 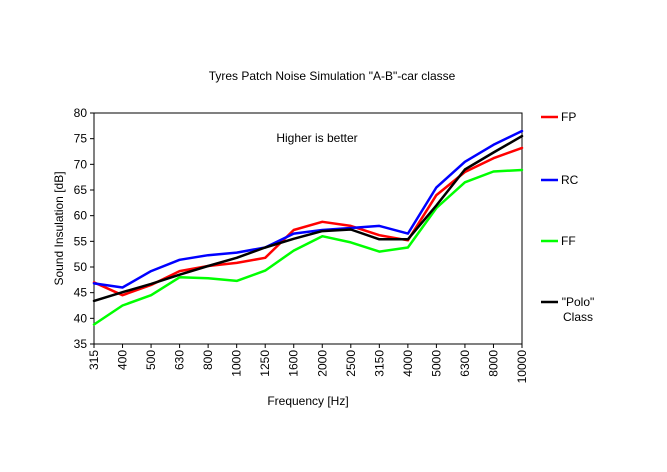 I want to click on x-tick-label: 1600, so click(x=294, y=363).